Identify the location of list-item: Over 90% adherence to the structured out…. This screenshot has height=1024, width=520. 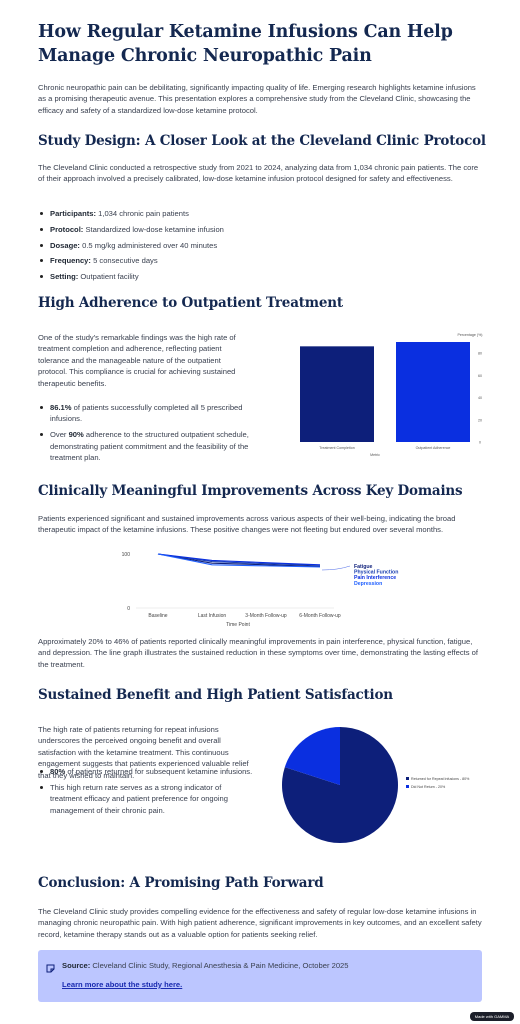
(146, 446).